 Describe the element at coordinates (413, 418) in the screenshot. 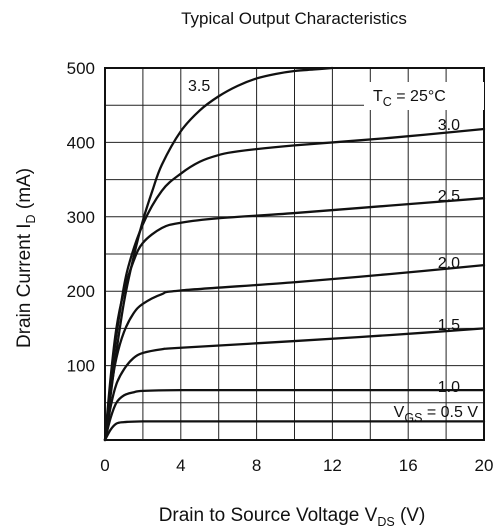

I see `gate-voltage-subscript: GS` at that location.